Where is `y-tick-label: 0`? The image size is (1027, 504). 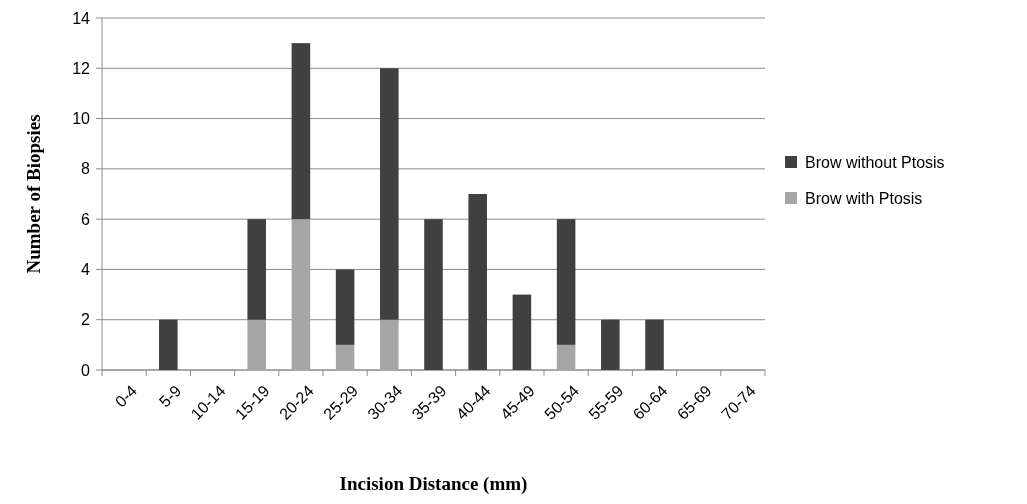 y-tick-label: 0 is located at coordinates (86, 370).